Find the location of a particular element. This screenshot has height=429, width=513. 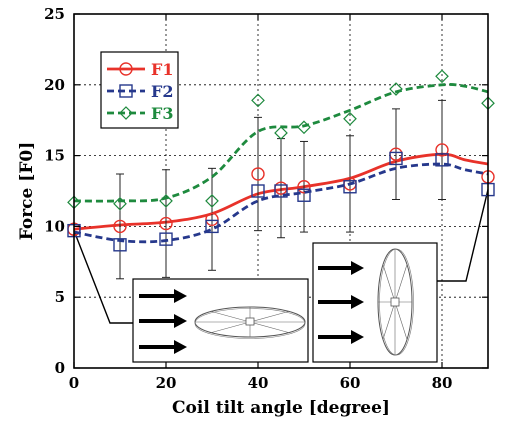

y-tick-label: 20 is located at coordinates (54, 85).